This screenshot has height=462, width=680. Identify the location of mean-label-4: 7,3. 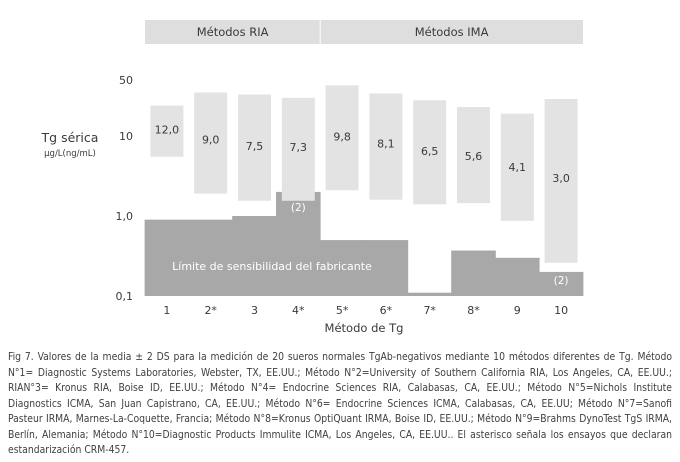
(299, 147).